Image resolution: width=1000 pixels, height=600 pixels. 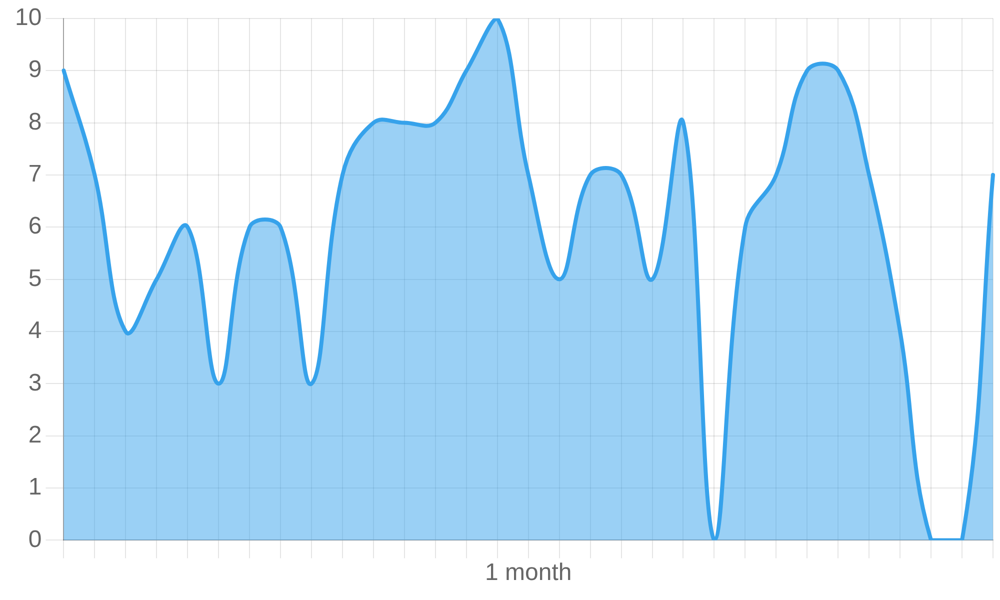 What do you see at coordinates (28, 18) in the screenshot?
I see `y-tick-label: 10` at bounding box center [28, 18].